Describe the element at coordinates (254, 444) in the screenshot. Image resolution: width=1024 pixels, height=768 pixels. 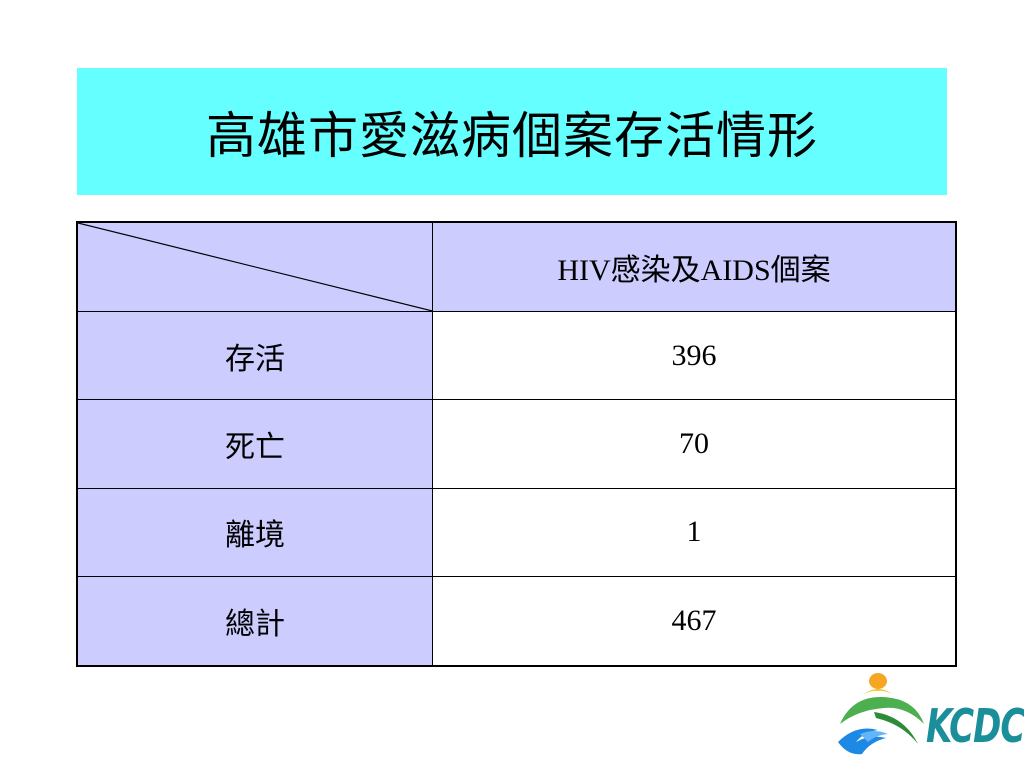
I see `row-label: 死亡` at that location.